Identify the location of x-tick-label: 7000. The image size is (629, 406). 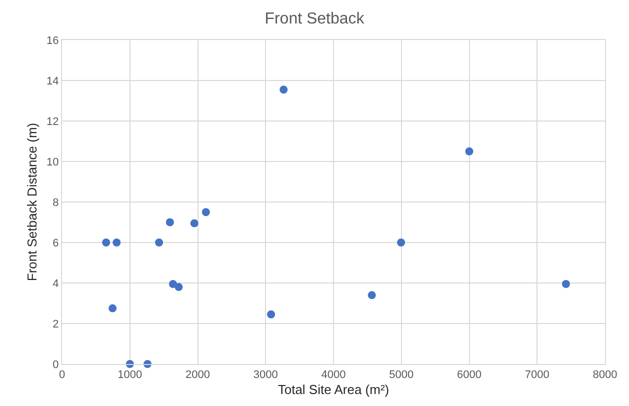
(537, 375).